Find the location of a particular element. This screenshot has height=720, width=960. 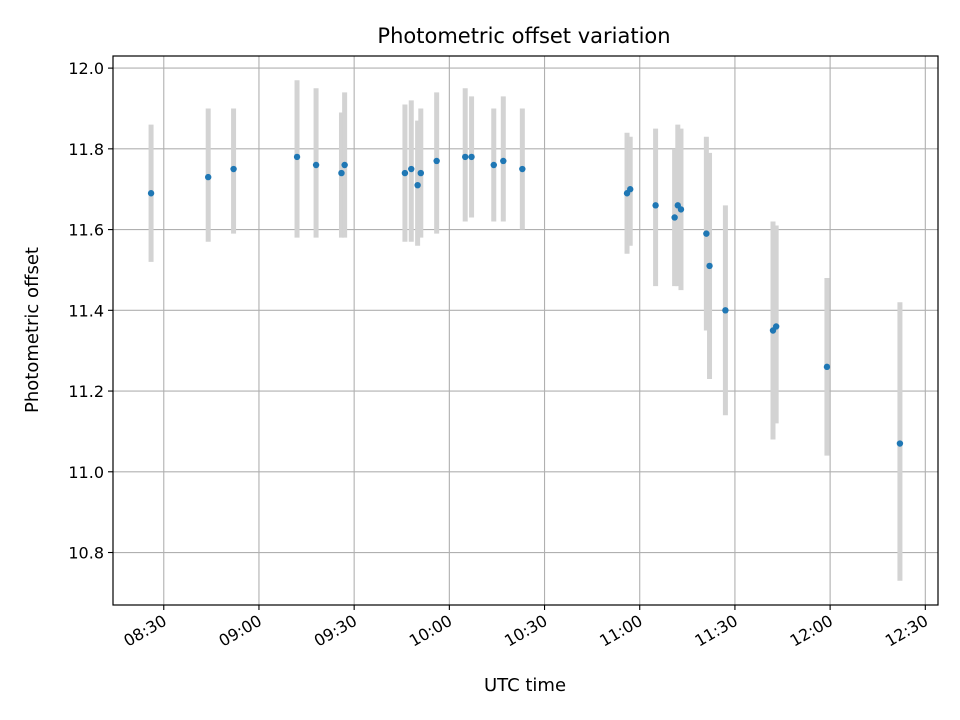

y-tick-label: 10.8 is located at coordinates (86, 553).